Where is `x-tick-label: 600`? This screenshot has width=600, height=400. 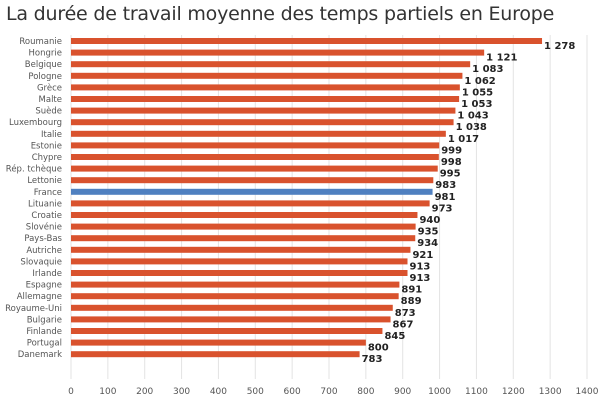
x-tick-label: 600 is located at coordinates (292, 392).